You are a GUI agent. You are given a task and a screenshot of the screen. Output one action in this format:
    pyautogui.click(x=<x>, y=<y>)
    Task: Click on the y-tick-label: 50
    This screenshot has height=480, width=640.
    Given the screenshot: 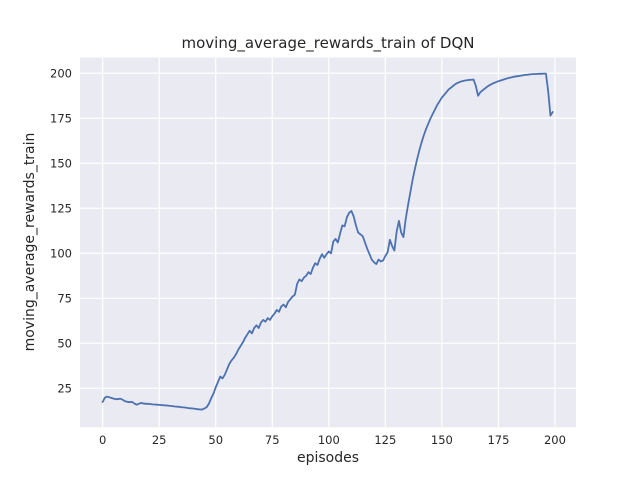 What is the action you would take?
    pyautogui.click(x=64, y=343)
    